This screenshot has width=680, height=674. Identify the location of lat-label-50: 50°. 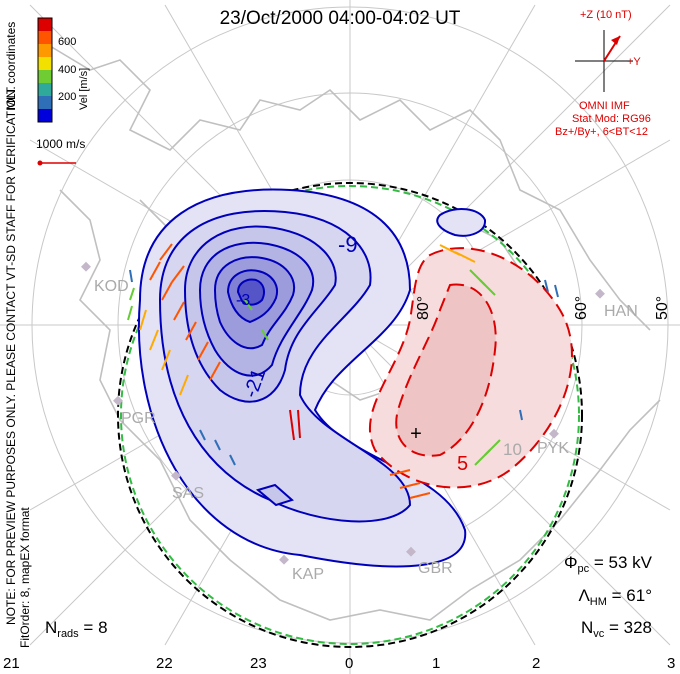
(662, 307).